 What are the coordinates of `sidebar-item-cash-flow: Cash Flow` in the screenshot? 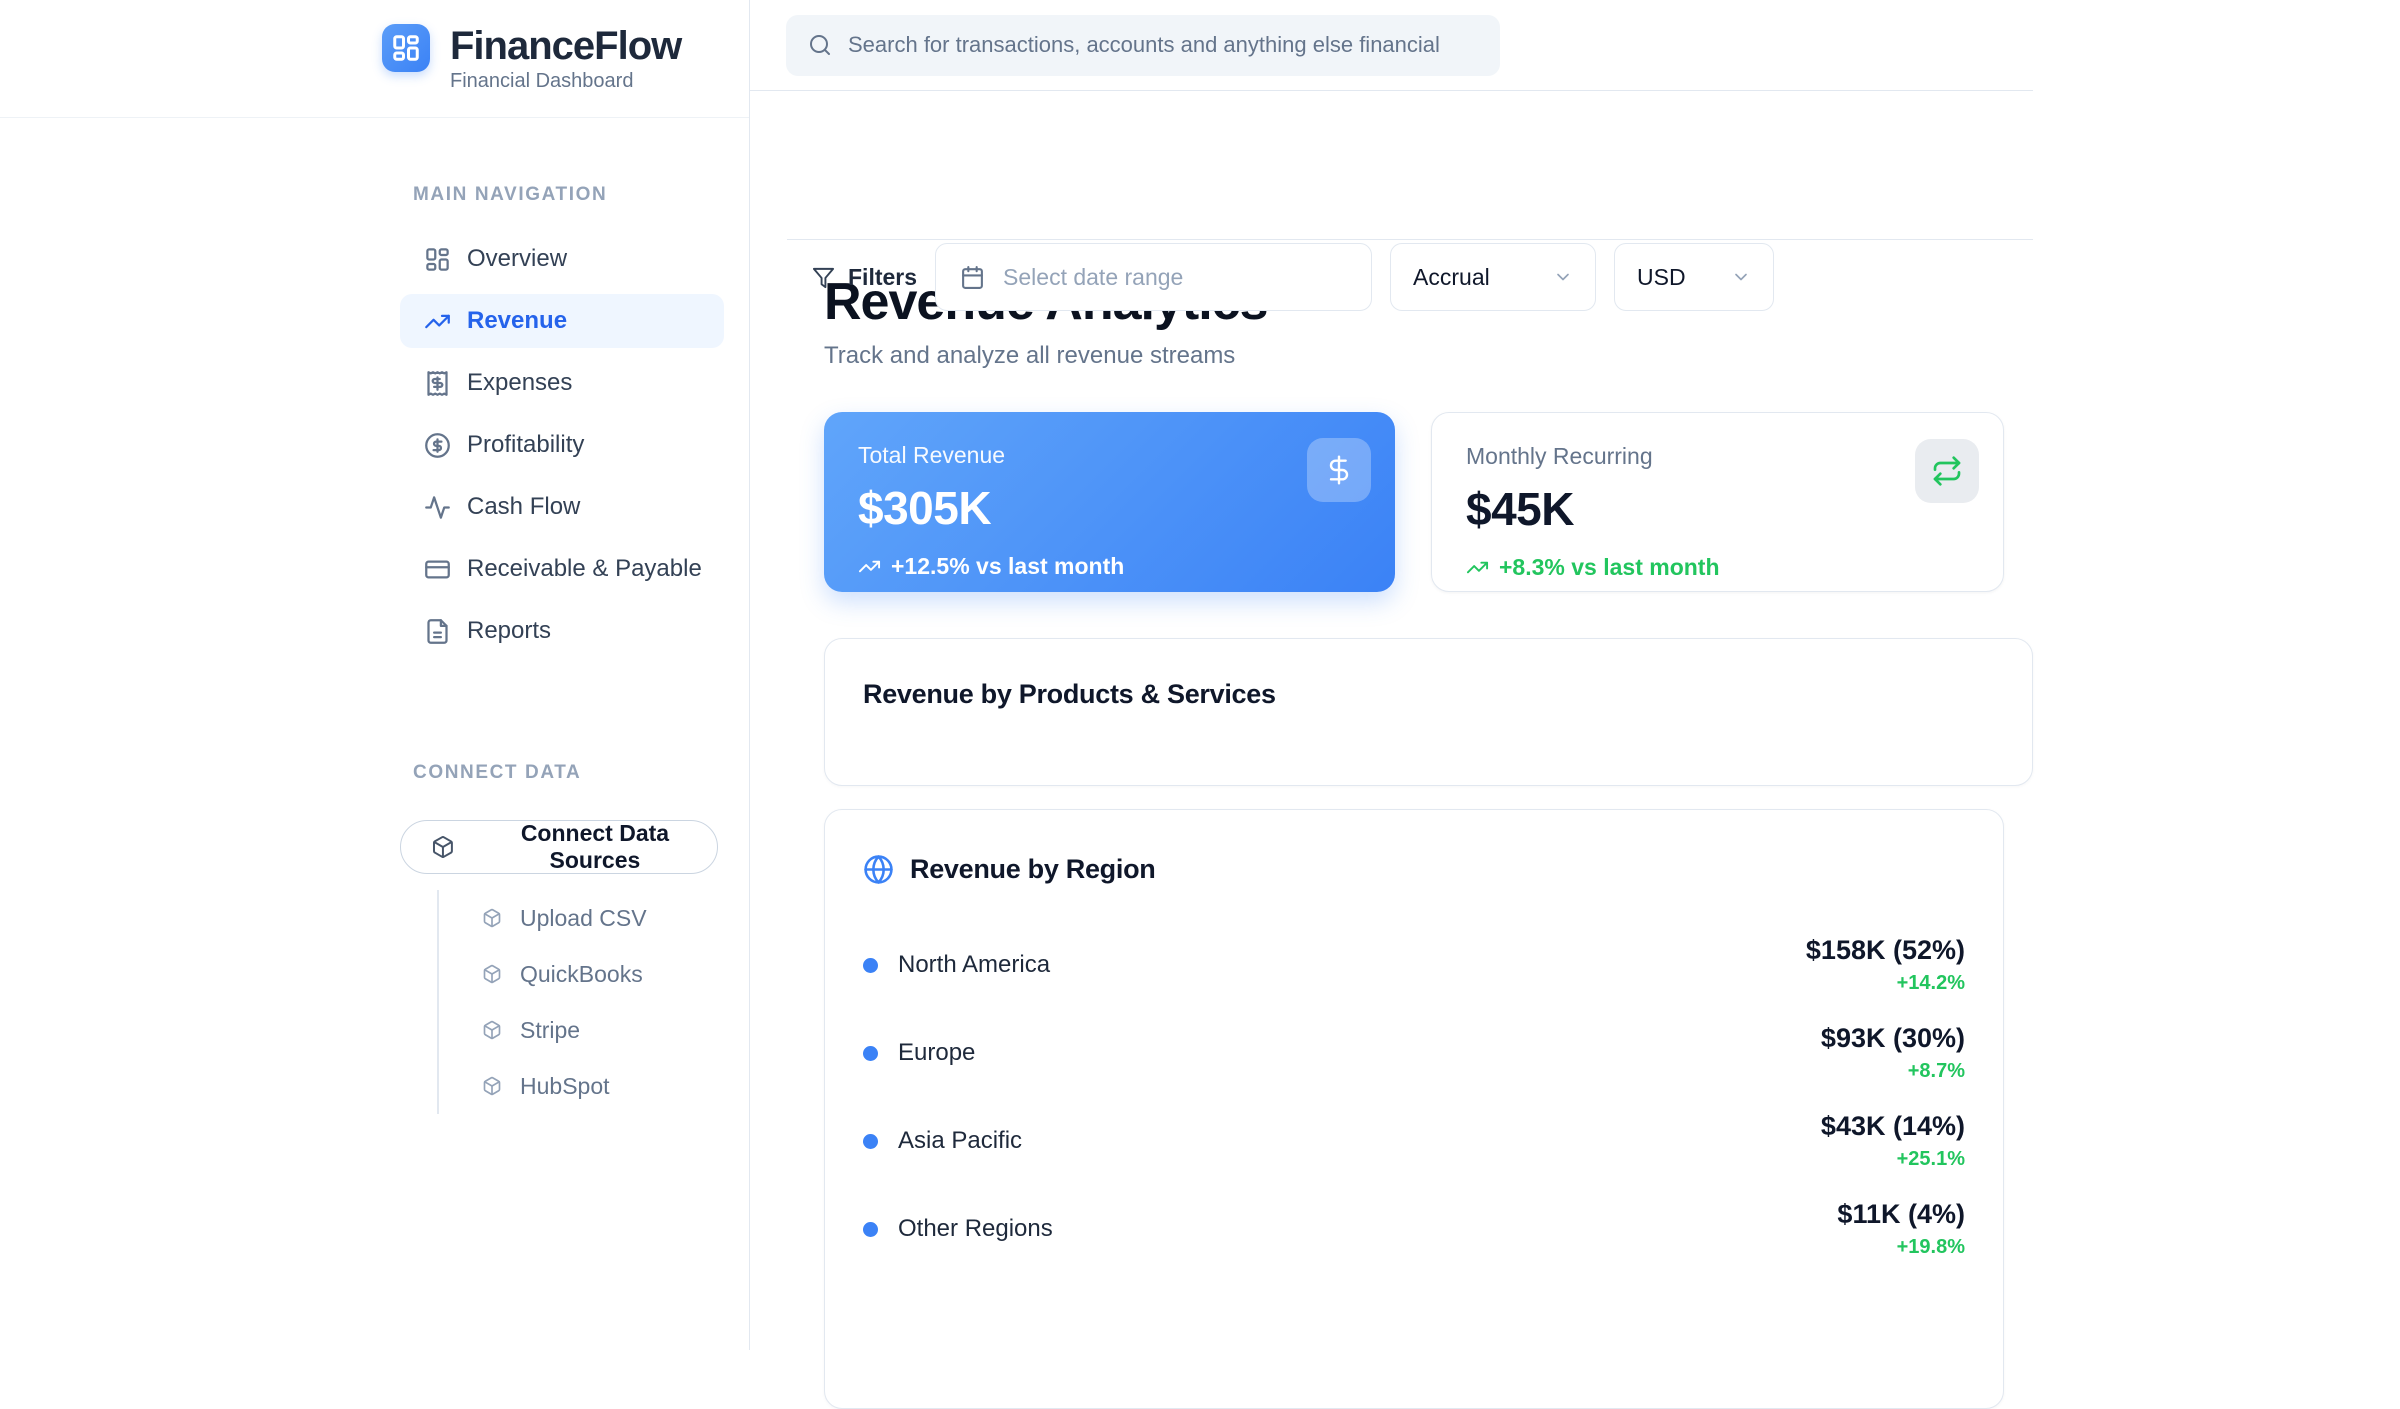 It's located at (562, 507).